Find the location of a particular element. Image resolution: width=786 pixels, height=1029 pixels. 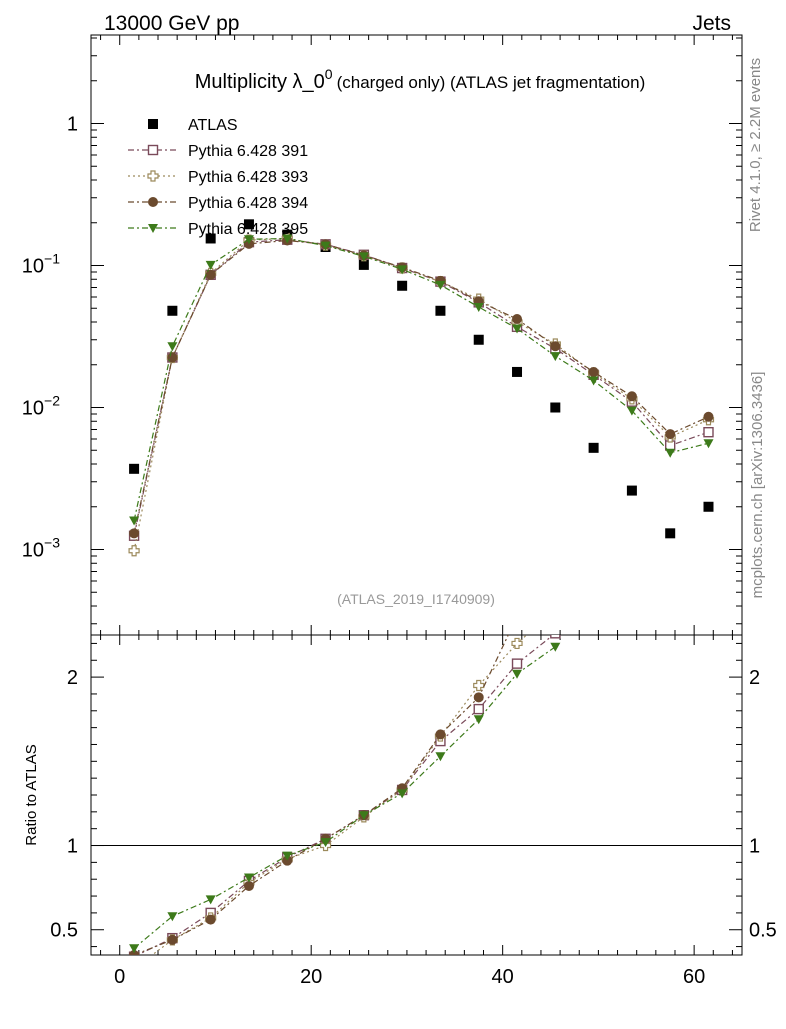

legend-label: Pythia 6.428 395 is located at coordinates (248, 229).